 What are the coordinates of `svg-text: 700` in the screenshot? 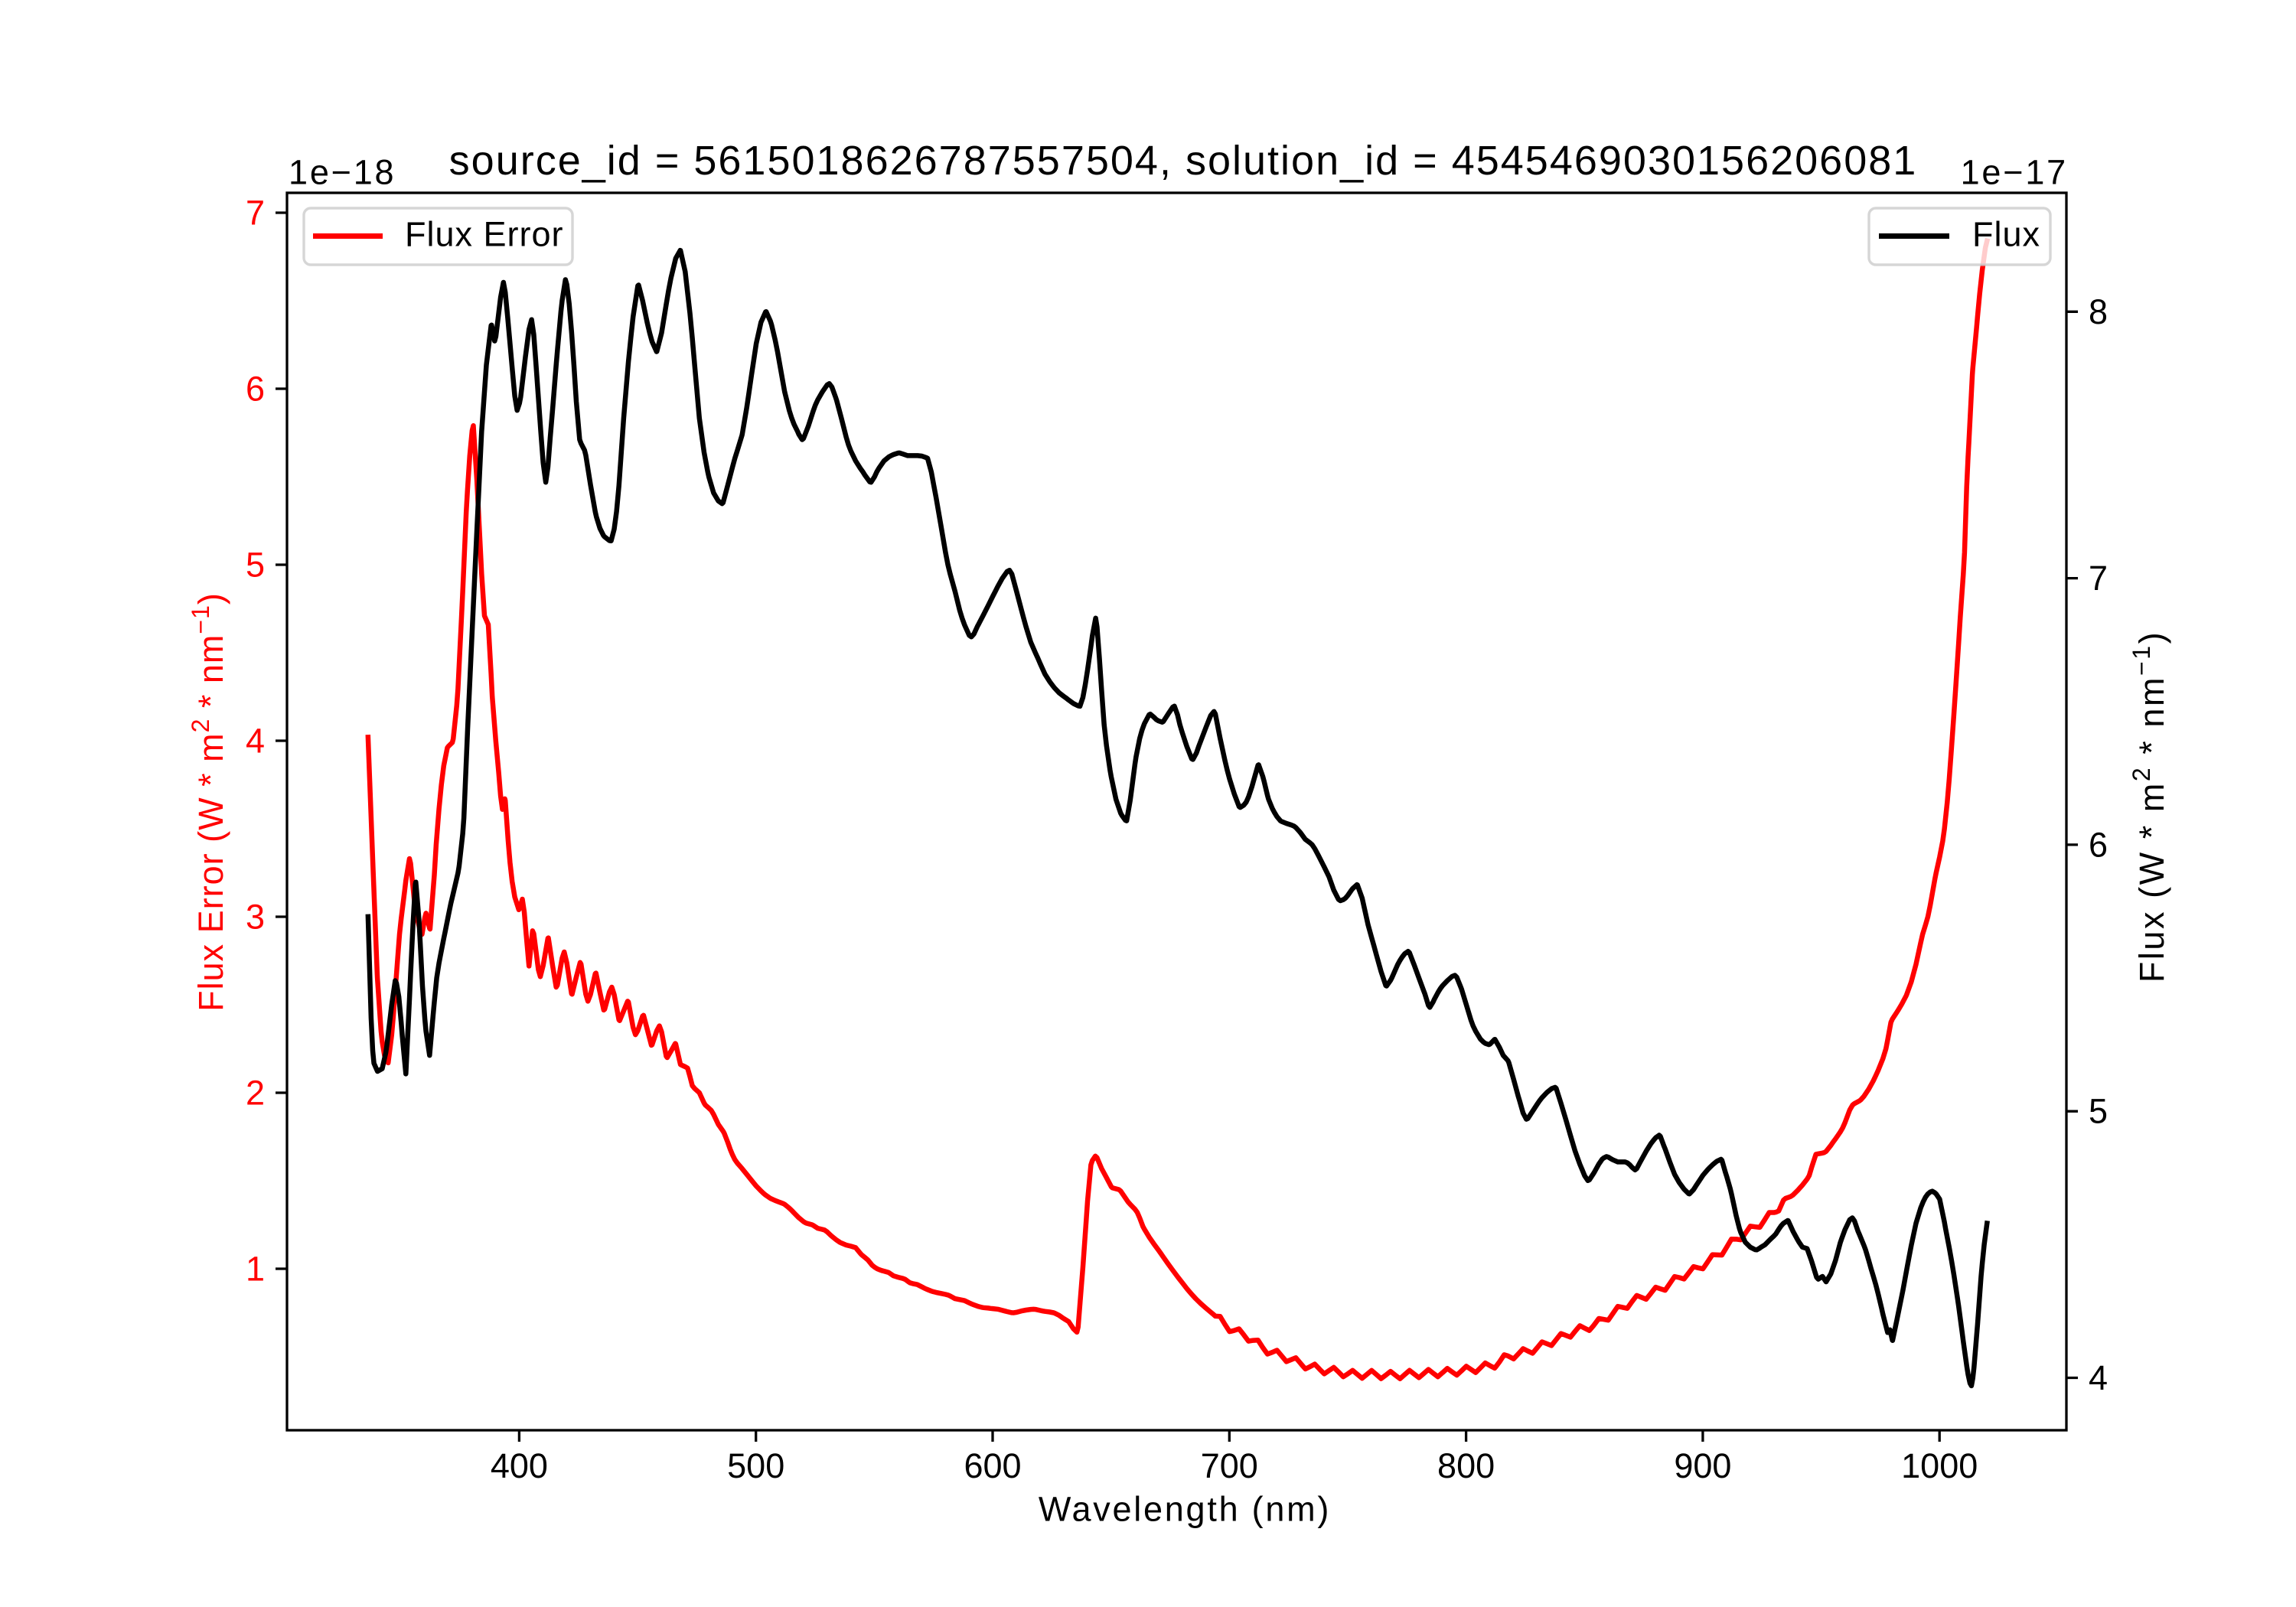 It's located at (1229, 1465).